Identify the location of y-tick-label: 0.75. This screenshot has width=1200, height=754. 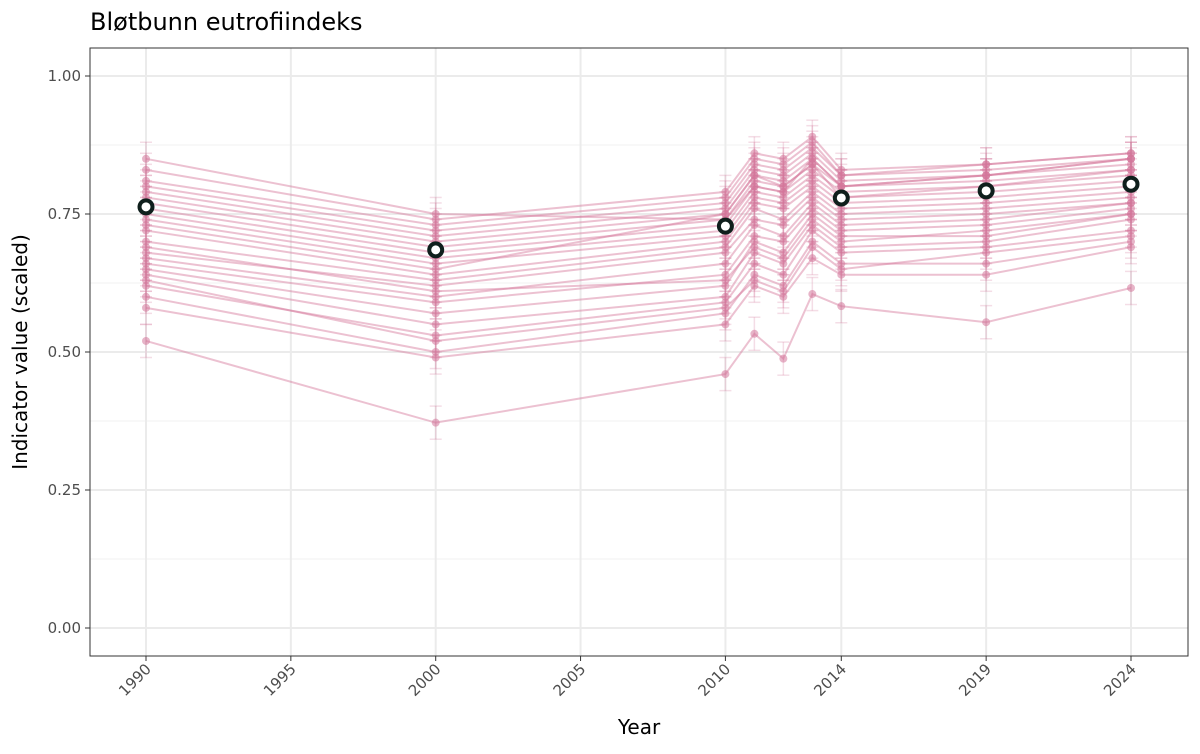
(64, 214).